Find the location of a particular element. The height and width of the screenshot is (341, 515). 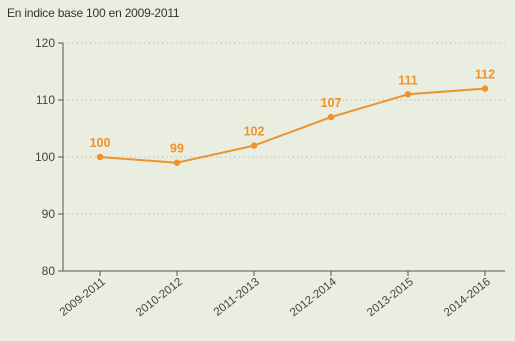

data-point-2011-2013 is located at coordinates (254, 145).